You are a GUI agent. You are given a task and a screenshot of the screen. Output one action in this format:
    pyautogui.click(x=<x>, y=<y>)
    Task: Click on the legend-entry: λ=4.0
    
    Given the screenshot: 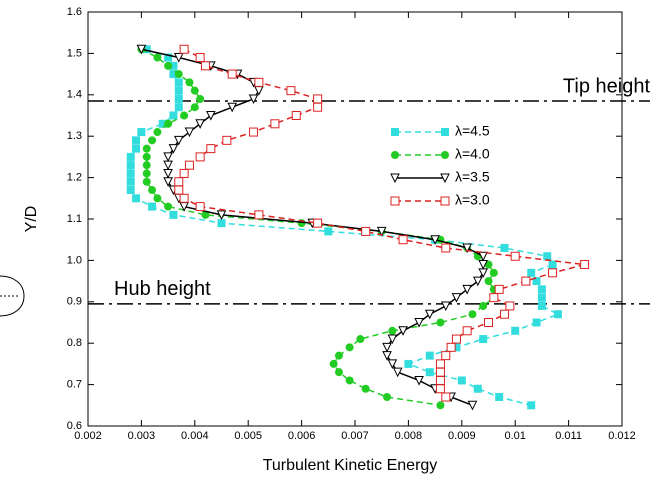 What is the action you would take?
    pyautogui.click(x=440, y=154)
    